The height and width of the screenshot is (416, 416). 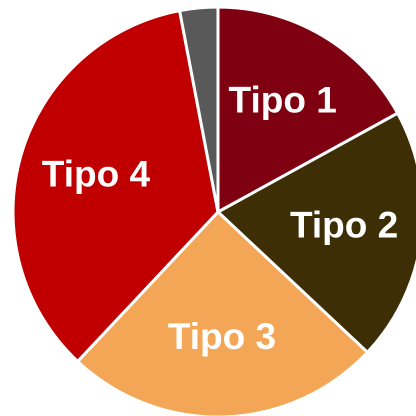 What do you see at coordinates (96, 173) in the screenshot?
I see `slice-label: Tipo 4` at bounding box center [96, 173].